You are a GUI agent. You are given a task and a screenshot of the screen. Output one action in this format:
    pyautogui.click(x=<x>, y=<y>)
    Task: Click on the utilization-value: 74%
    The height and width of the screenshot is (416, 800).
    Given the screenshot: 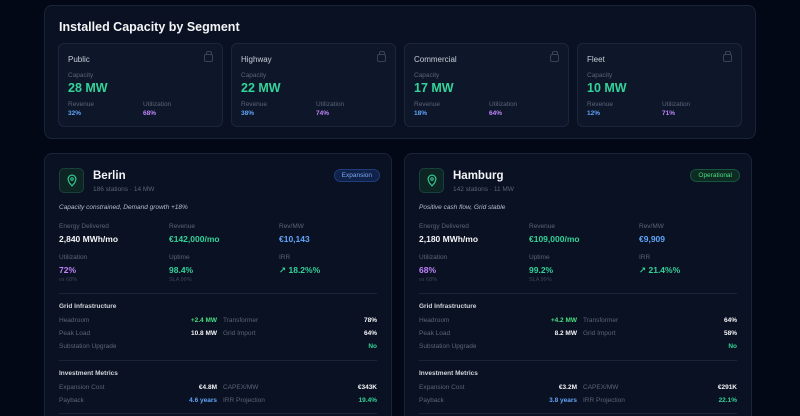 What is the action you would take?
    pyautogui.click(x=323, y=113)
    